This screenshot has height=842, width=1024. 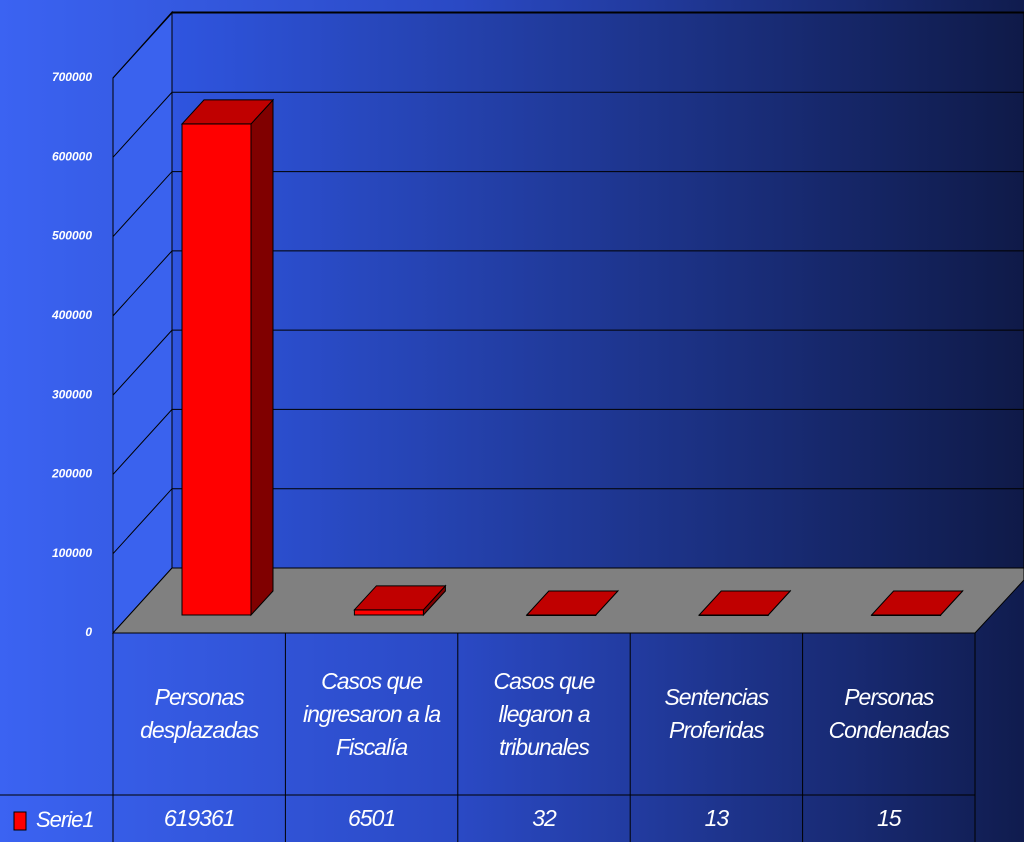 What do you see at coordinates (544, 818) in the screenshot?
I see `table-value: 32` at bounding box center [544, 818].